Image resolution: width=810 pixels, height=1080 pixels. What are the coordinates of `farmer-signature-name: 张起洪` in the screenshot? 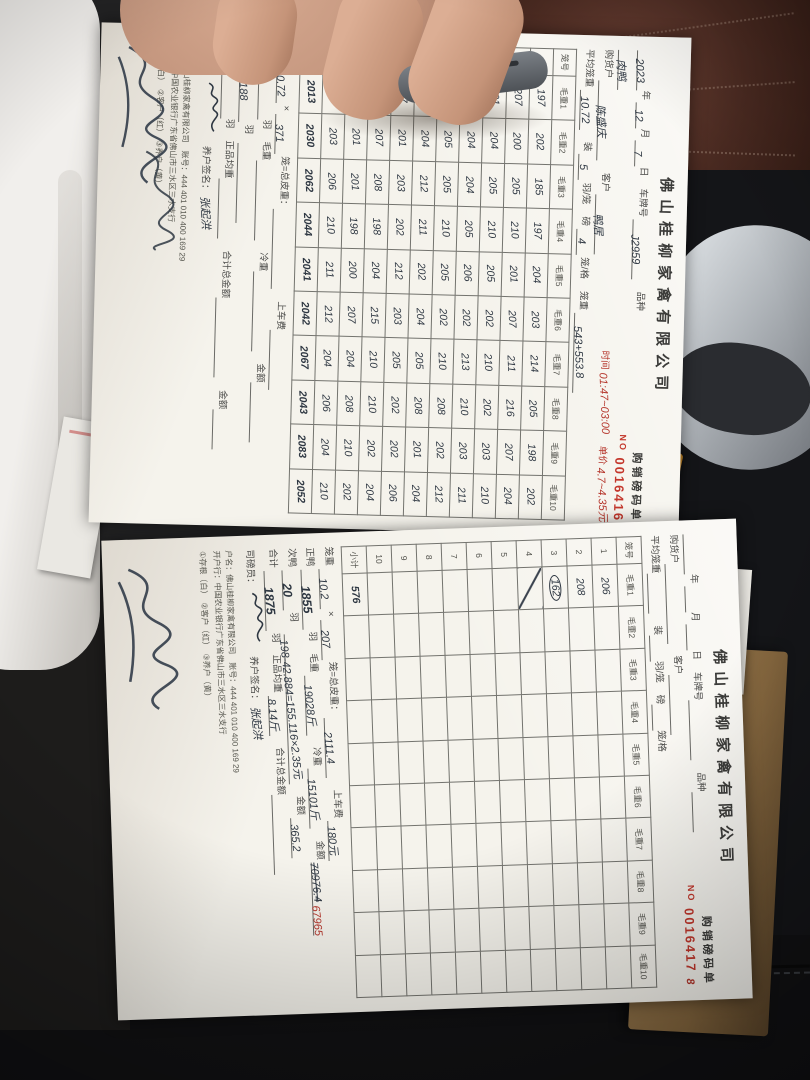 It's located at (204, 212).